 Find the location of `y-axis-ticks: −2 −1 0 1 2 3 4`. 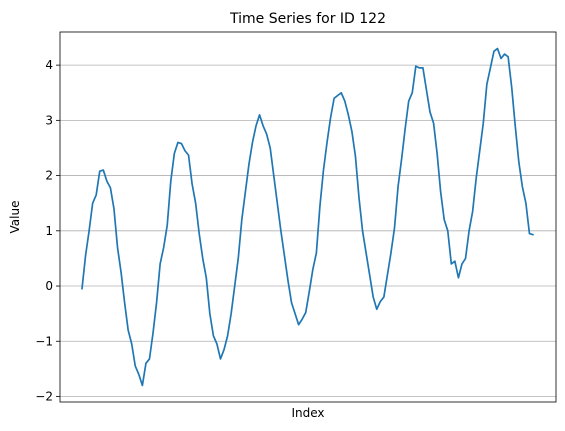

y-axis-ticks: −2 −1 0 1 2 3 4 is located at coordinates (47, 230).